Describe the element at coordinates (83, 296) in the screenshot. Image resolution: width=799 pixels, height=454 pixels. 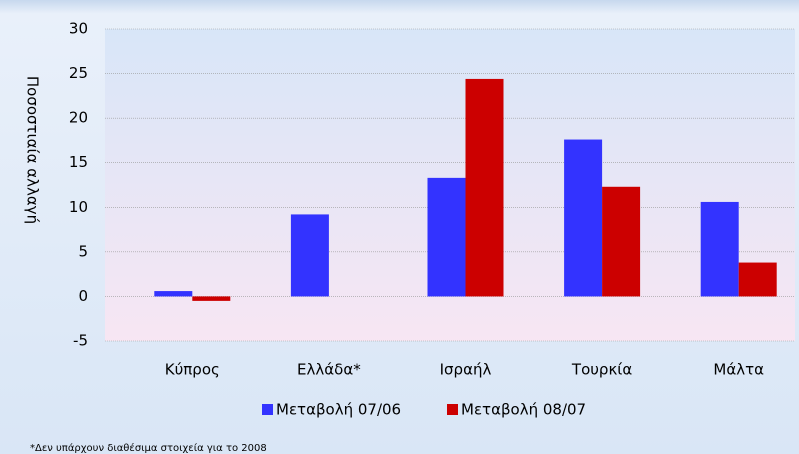
I see `y-tick-label: 0` at that location.